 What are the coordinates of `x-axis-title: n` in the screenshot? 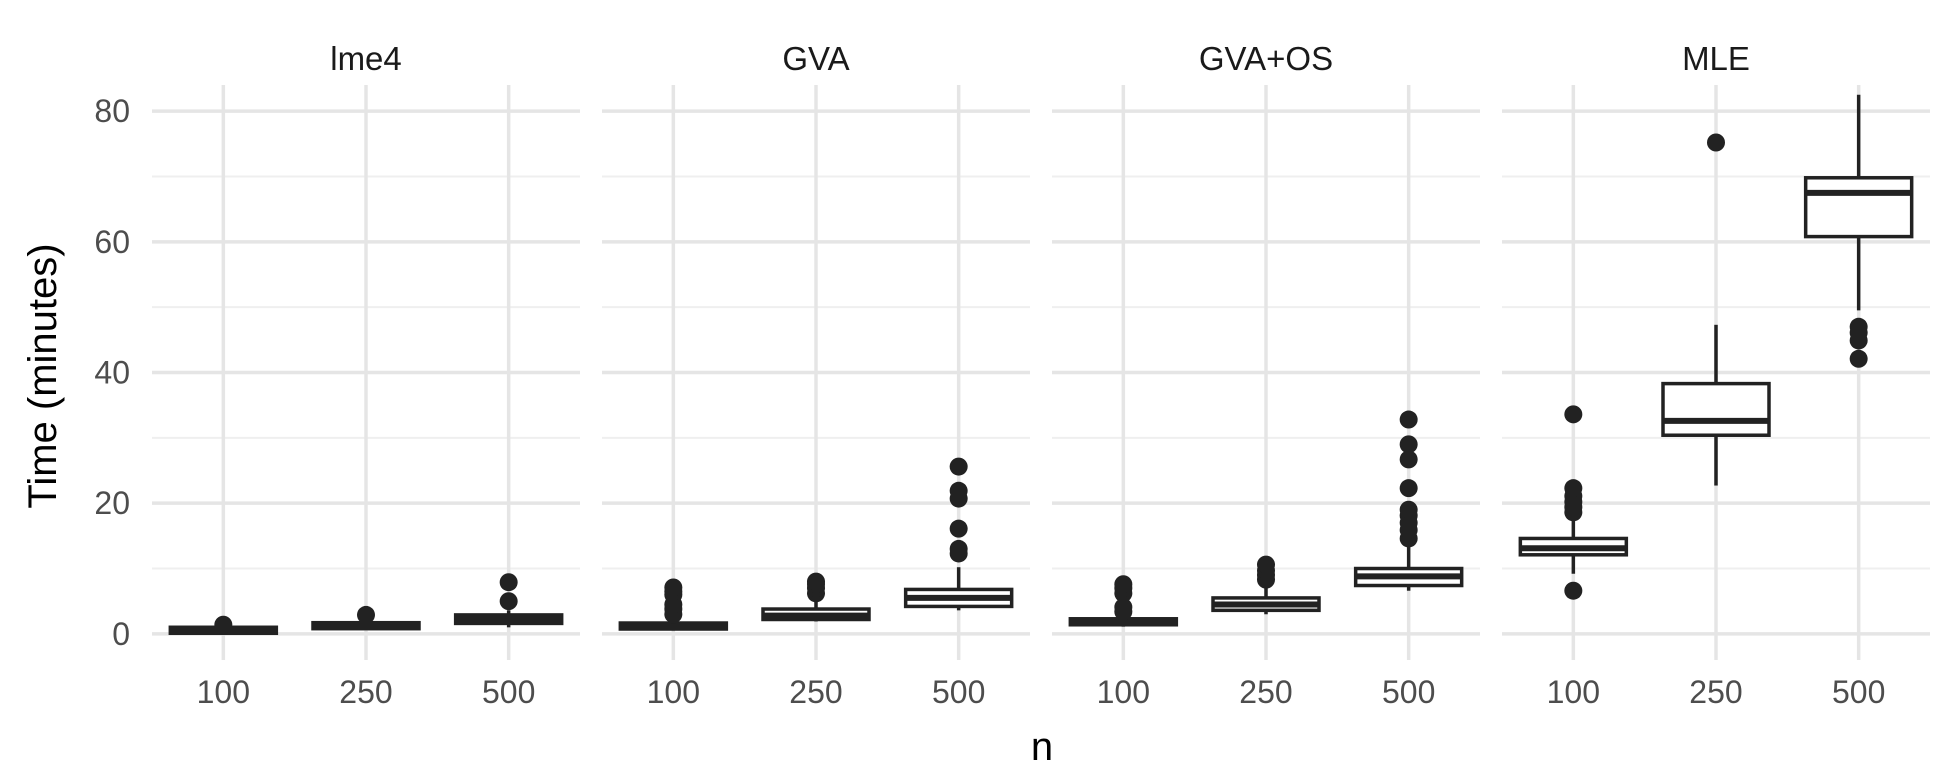 It's located at (1042, 747).